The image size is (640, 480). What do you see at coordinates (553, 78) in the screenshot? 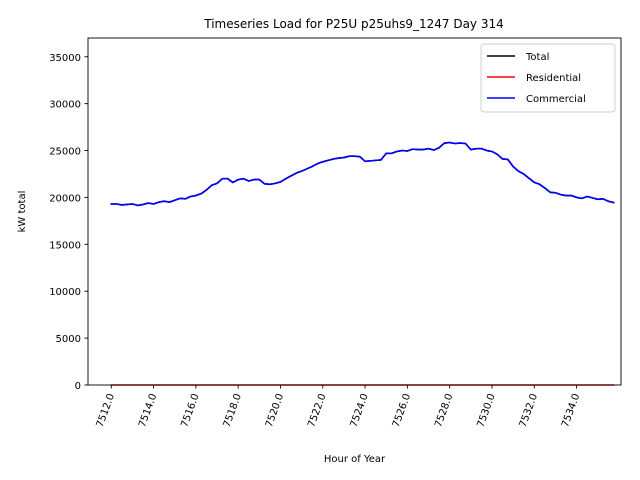
I see `legend-label-residential: Residential` at bounding box center [553, 78].